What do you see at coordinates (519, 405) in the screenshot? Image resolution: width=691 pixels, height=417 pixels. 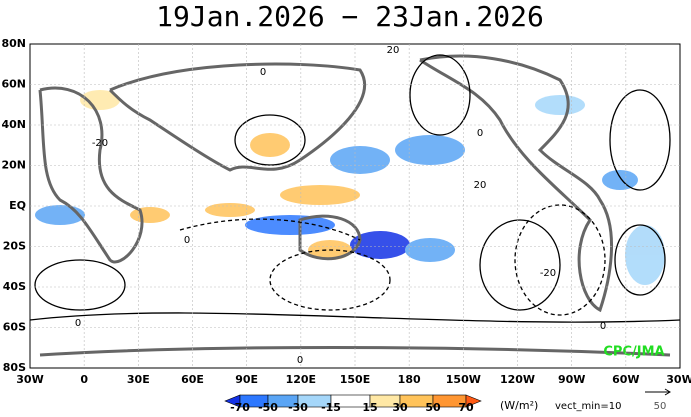 I see `colorbar-unit: (W/m²)` at bounding box center [519, 405].